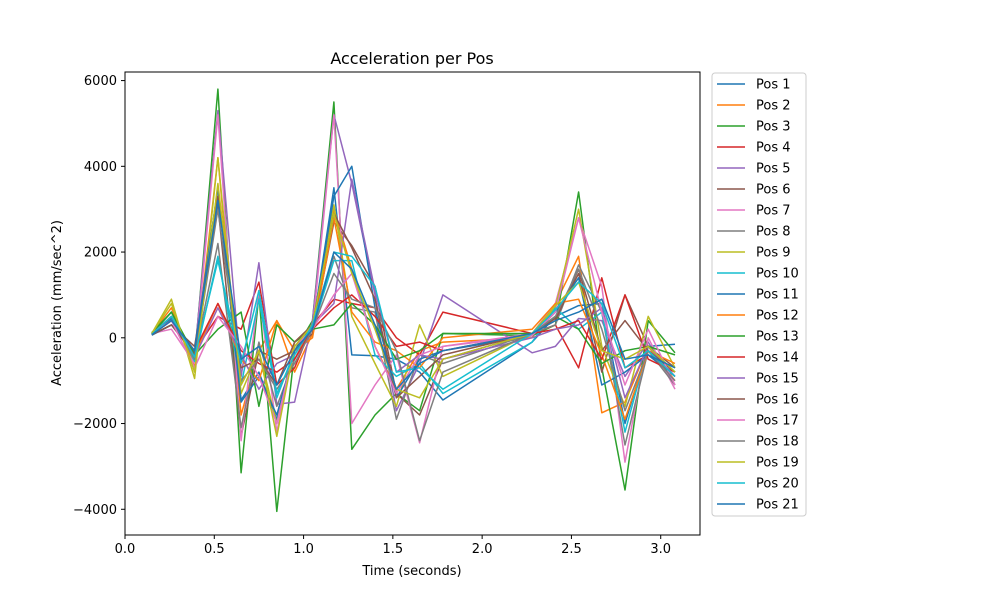 Image resolution: width=1000 pixels, height=600 pixels. What do you see at coordinates (777, 358) in the screenshot?
I see `legend-label: Pos 14` at bounding box center [777, 358].